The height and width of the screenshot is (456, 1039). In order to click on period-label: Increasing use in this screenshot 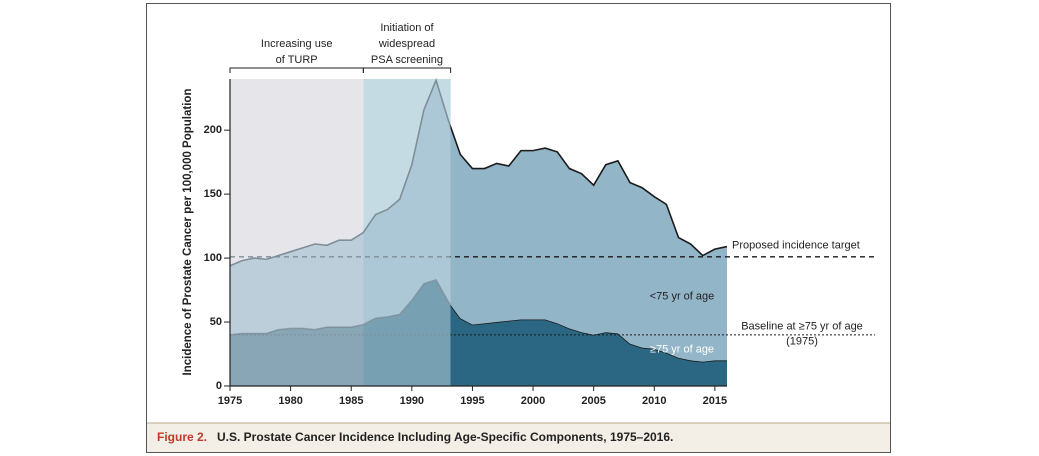, I will do `click(297, 44)`.